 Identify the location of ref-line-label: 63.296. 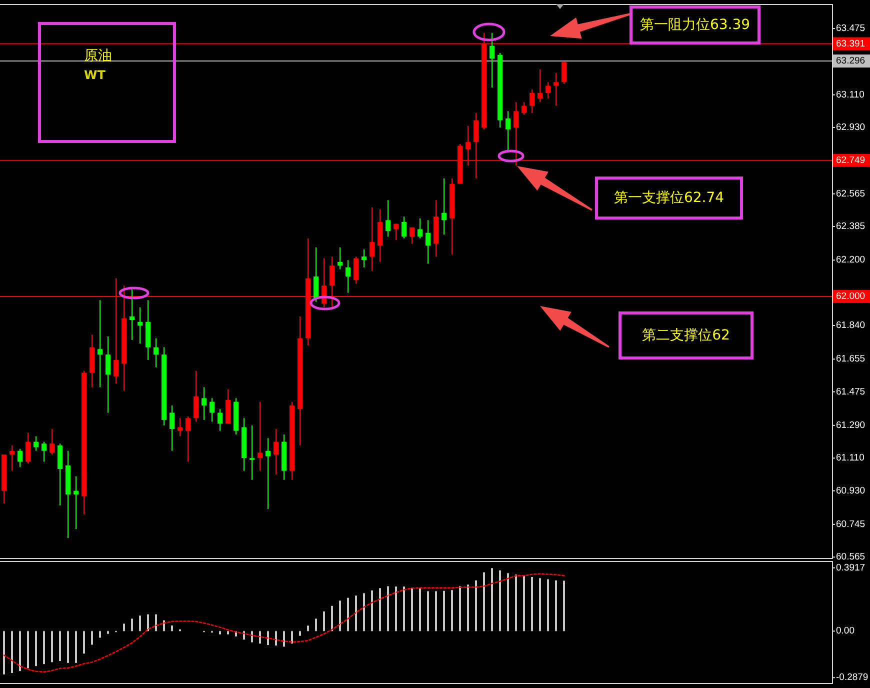
(851, 61).